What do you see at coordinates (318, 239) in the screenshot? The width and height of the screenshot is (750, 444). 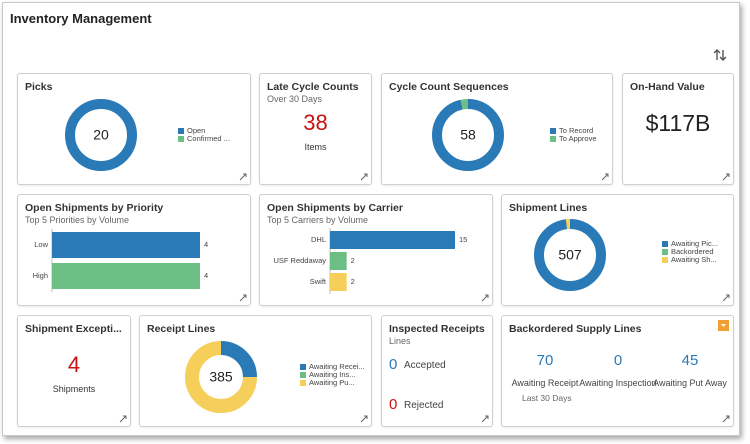 I see `category-label: DHL` at bounding box center [318, 239].